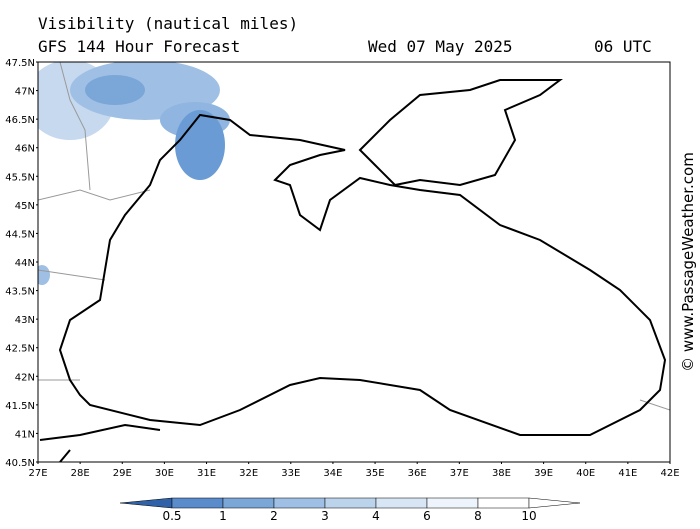 This screenshot has height=529, width=700. I want to click on colorbar-label: 1, so click(223, 516).